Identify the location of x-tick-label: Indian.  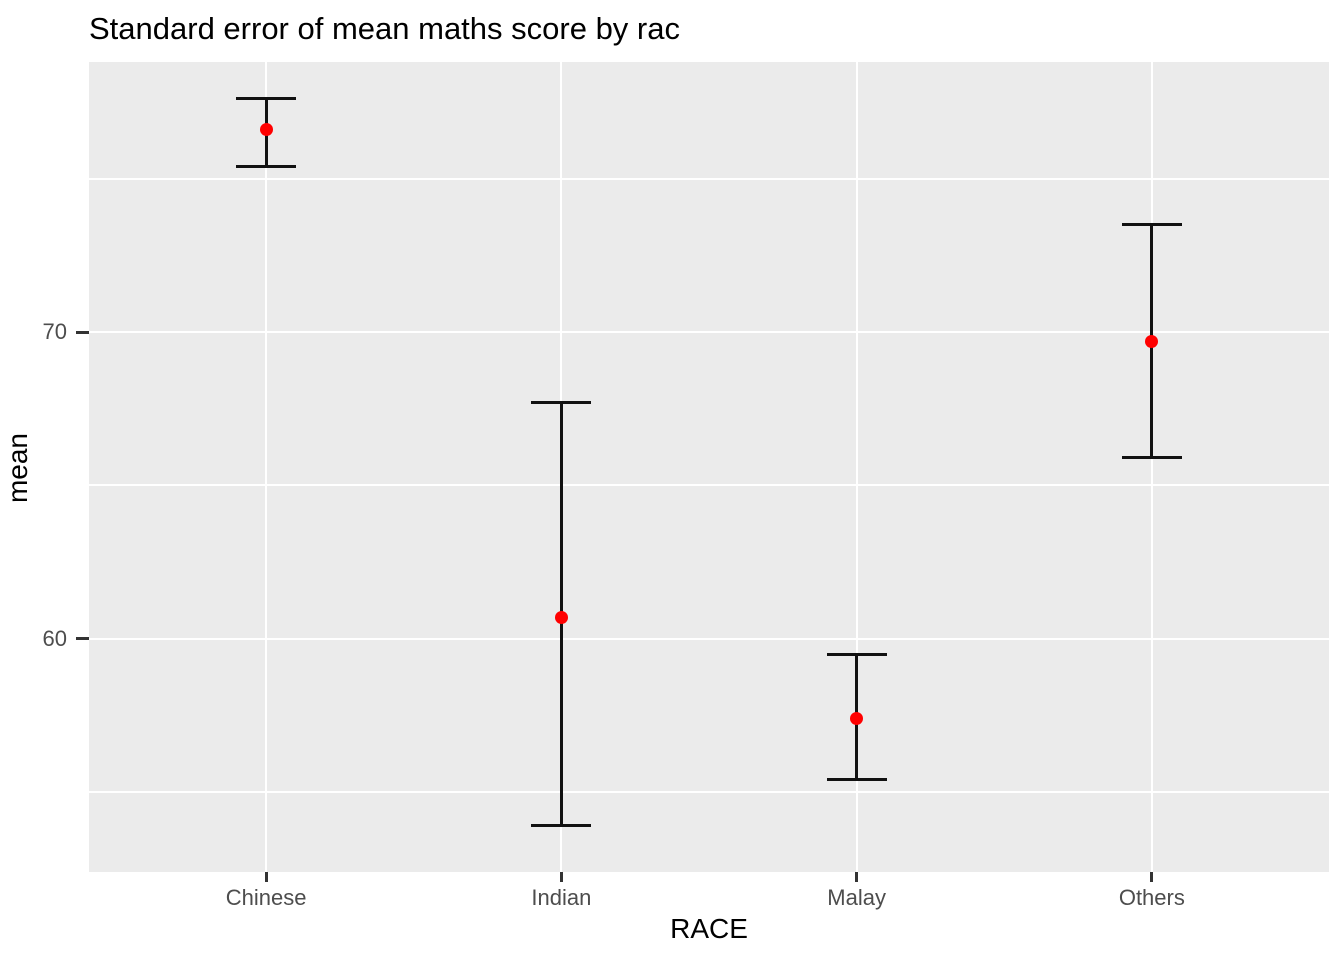
(561, 897).